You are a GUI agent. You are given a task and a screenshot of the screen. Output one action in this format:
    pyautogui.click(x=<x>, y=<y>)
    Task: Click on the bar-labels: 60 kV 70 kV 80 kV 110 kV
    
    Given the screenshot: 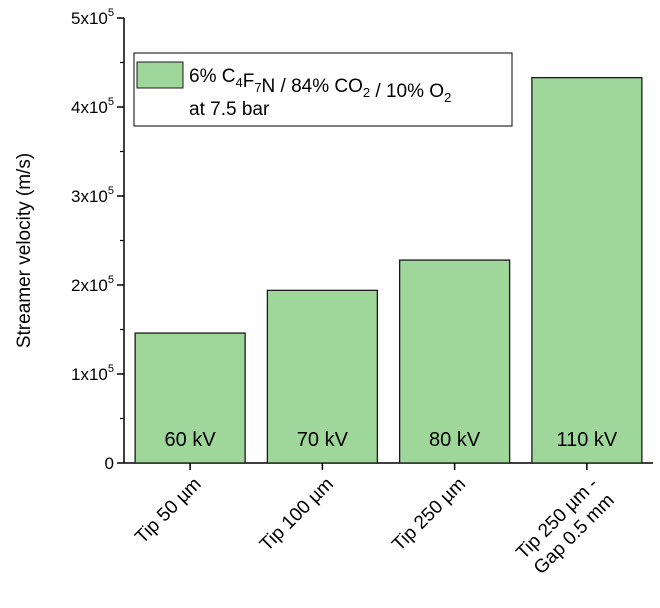 What is the action you would take?
    pyautogui.click(x=391, y=440)
    